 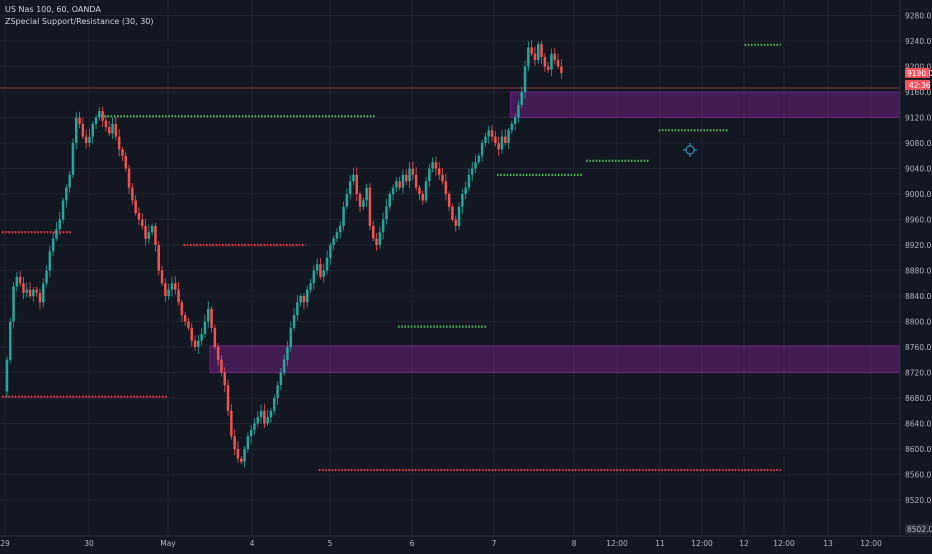 I want to click on symbol-title: US Nas 100, 60, OANDA, so click(x=53, y=9).